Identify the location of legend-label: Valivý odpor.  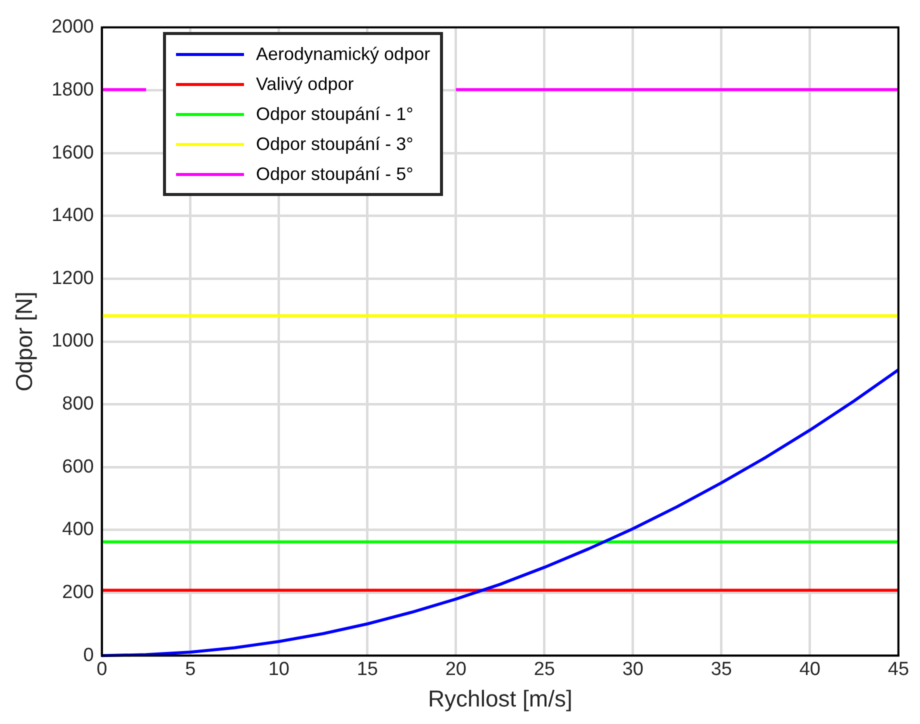
(305, 84).